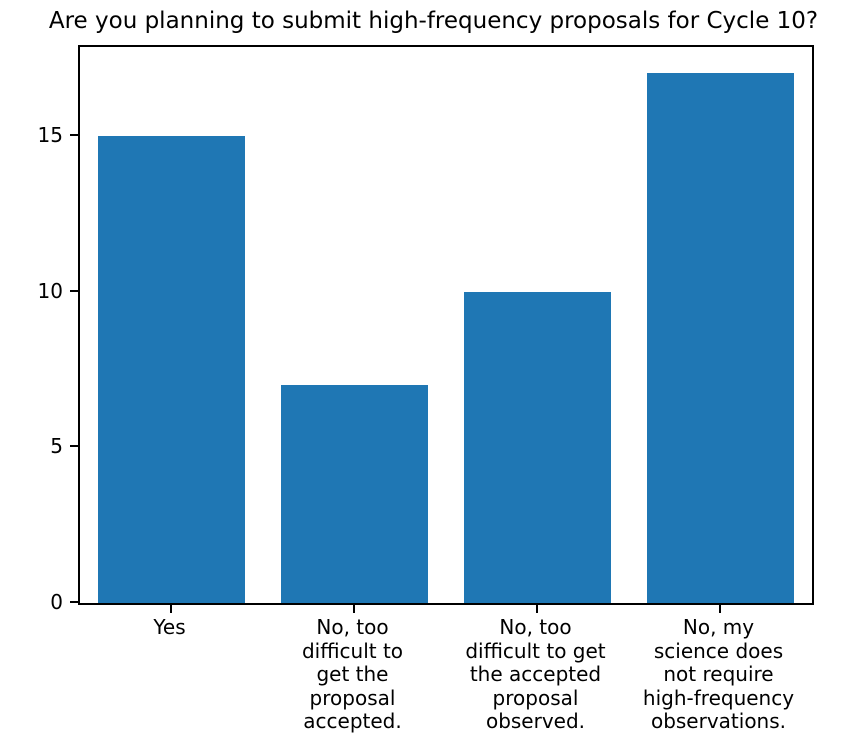 This screenshot has height=743, width=867. What do you see at coordinates (50, 134) in the screenshot?
I see `y-tick-label-3: 15` at bounding box center [50, 134].